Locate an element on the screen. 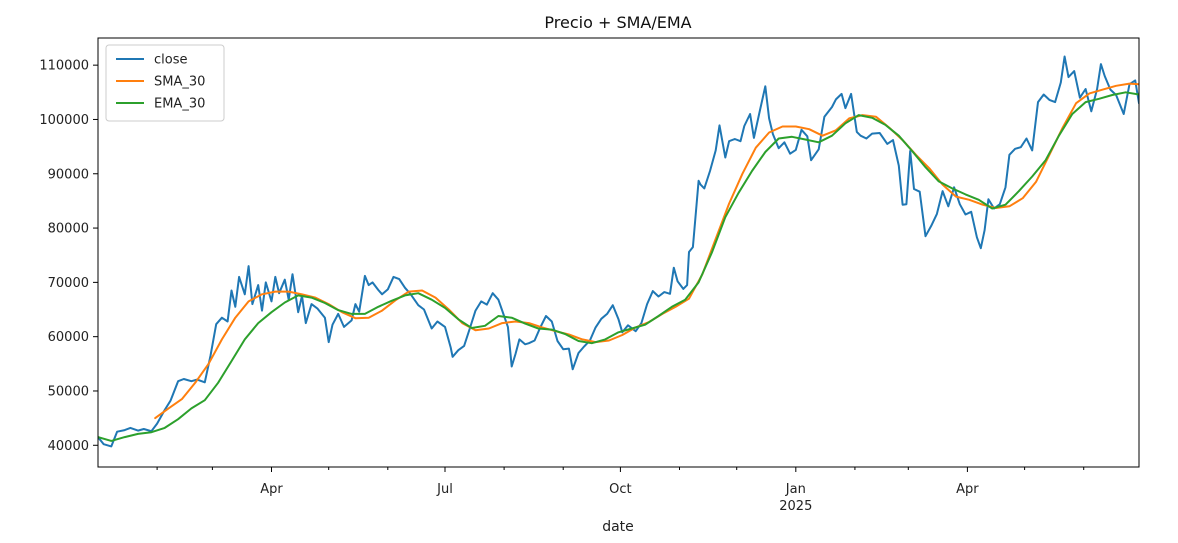 The image size is (1178, 543). y-tick-label: 60000 is located at coordinates (68, 337).